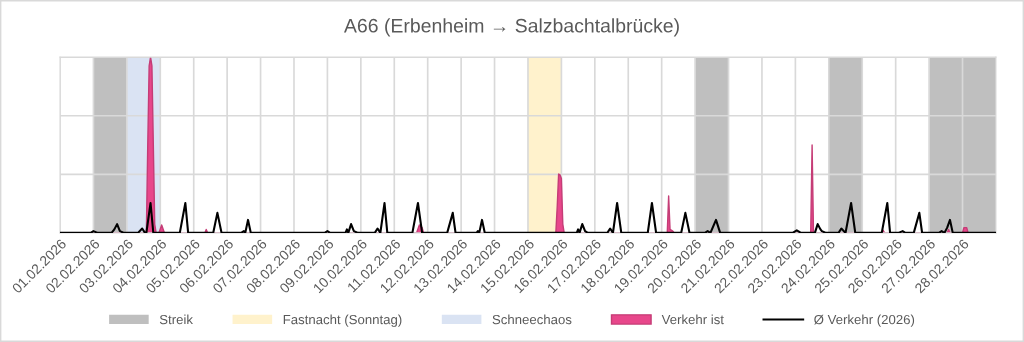 This screenshot has width=1024, height=342. Describe the element at coordinates (176, 319) in the screenshot. I see `legend-label: Streik` at that location.